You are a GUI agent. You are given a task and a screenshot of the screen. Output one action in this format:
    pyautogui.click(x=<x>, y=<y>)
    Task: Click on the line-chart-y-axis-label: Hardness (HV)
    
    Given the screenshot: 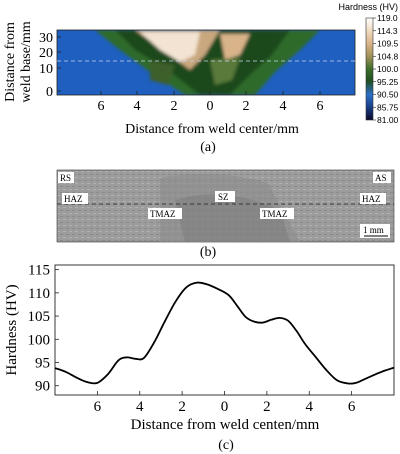 What is the action you would take?
    pyautogui.click(x=12, y=329)
    